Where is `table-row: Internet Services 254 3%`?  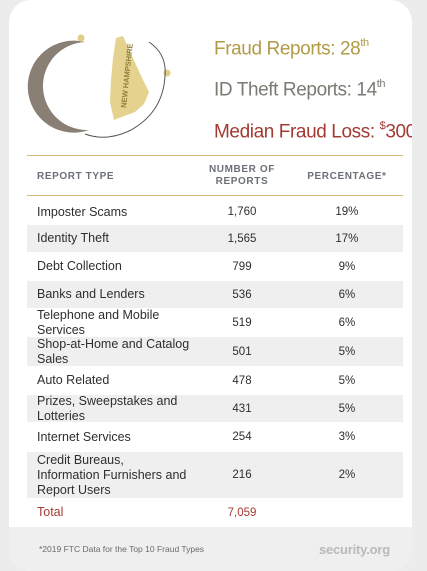
table-row: Internet Services 254 3% is located at coordinates (196, 436).